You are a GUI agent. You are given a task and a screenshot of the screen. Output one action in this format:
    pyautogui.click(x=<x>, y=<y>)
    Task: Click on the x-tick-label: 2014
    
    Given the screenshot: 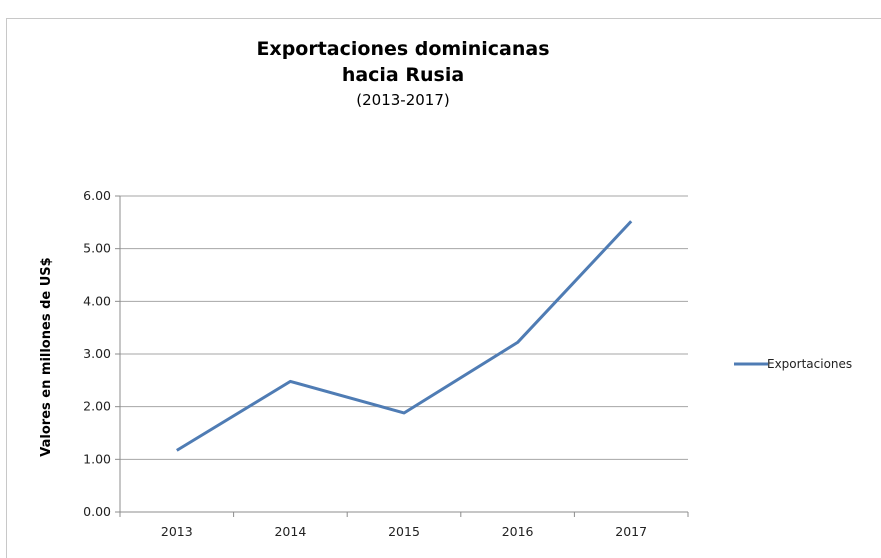 What is the action you would take?
    pyautogui.click(x=290, y=531)
    